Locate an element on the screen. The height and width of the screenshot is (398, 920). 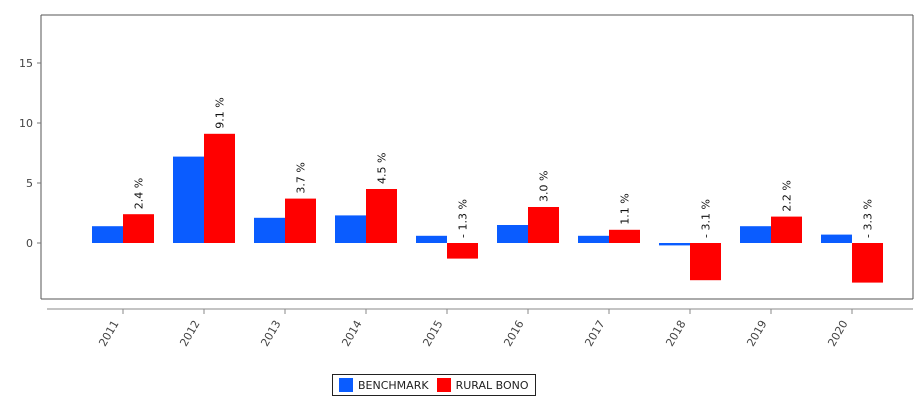
x-tick-label: 2012 is located at coordinates (189, 333).